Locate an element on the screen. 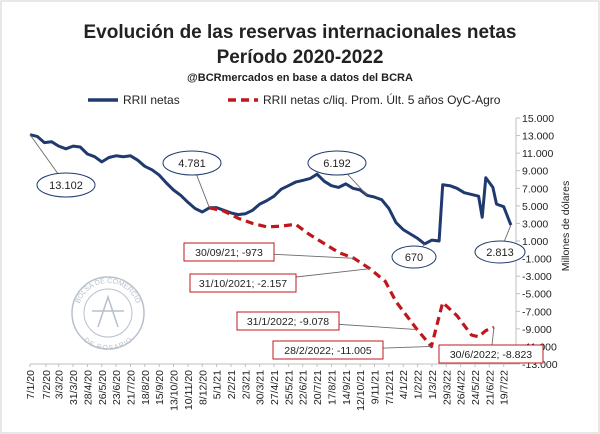  x-tick-label: 26/5/20 is located at coordinates (103, 387).